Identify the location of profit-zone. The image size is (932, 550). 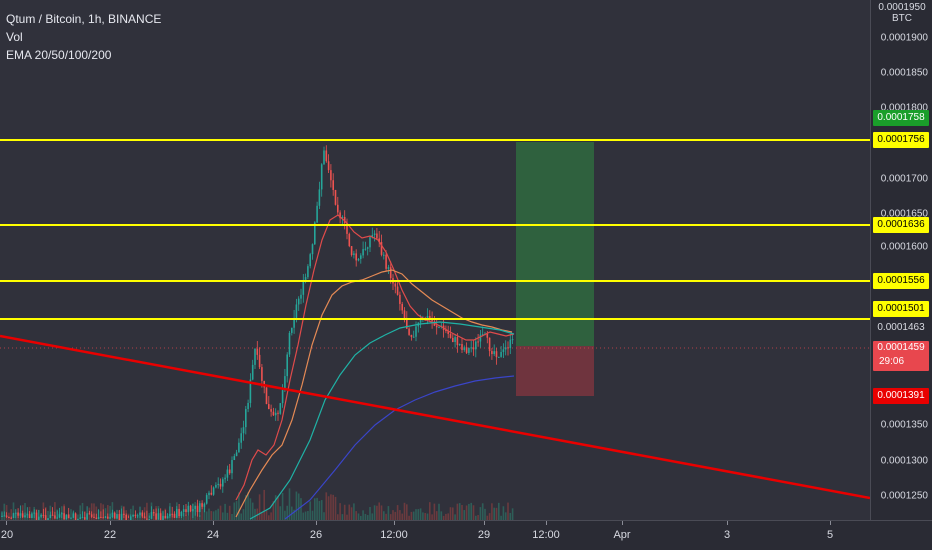
(555, 244).